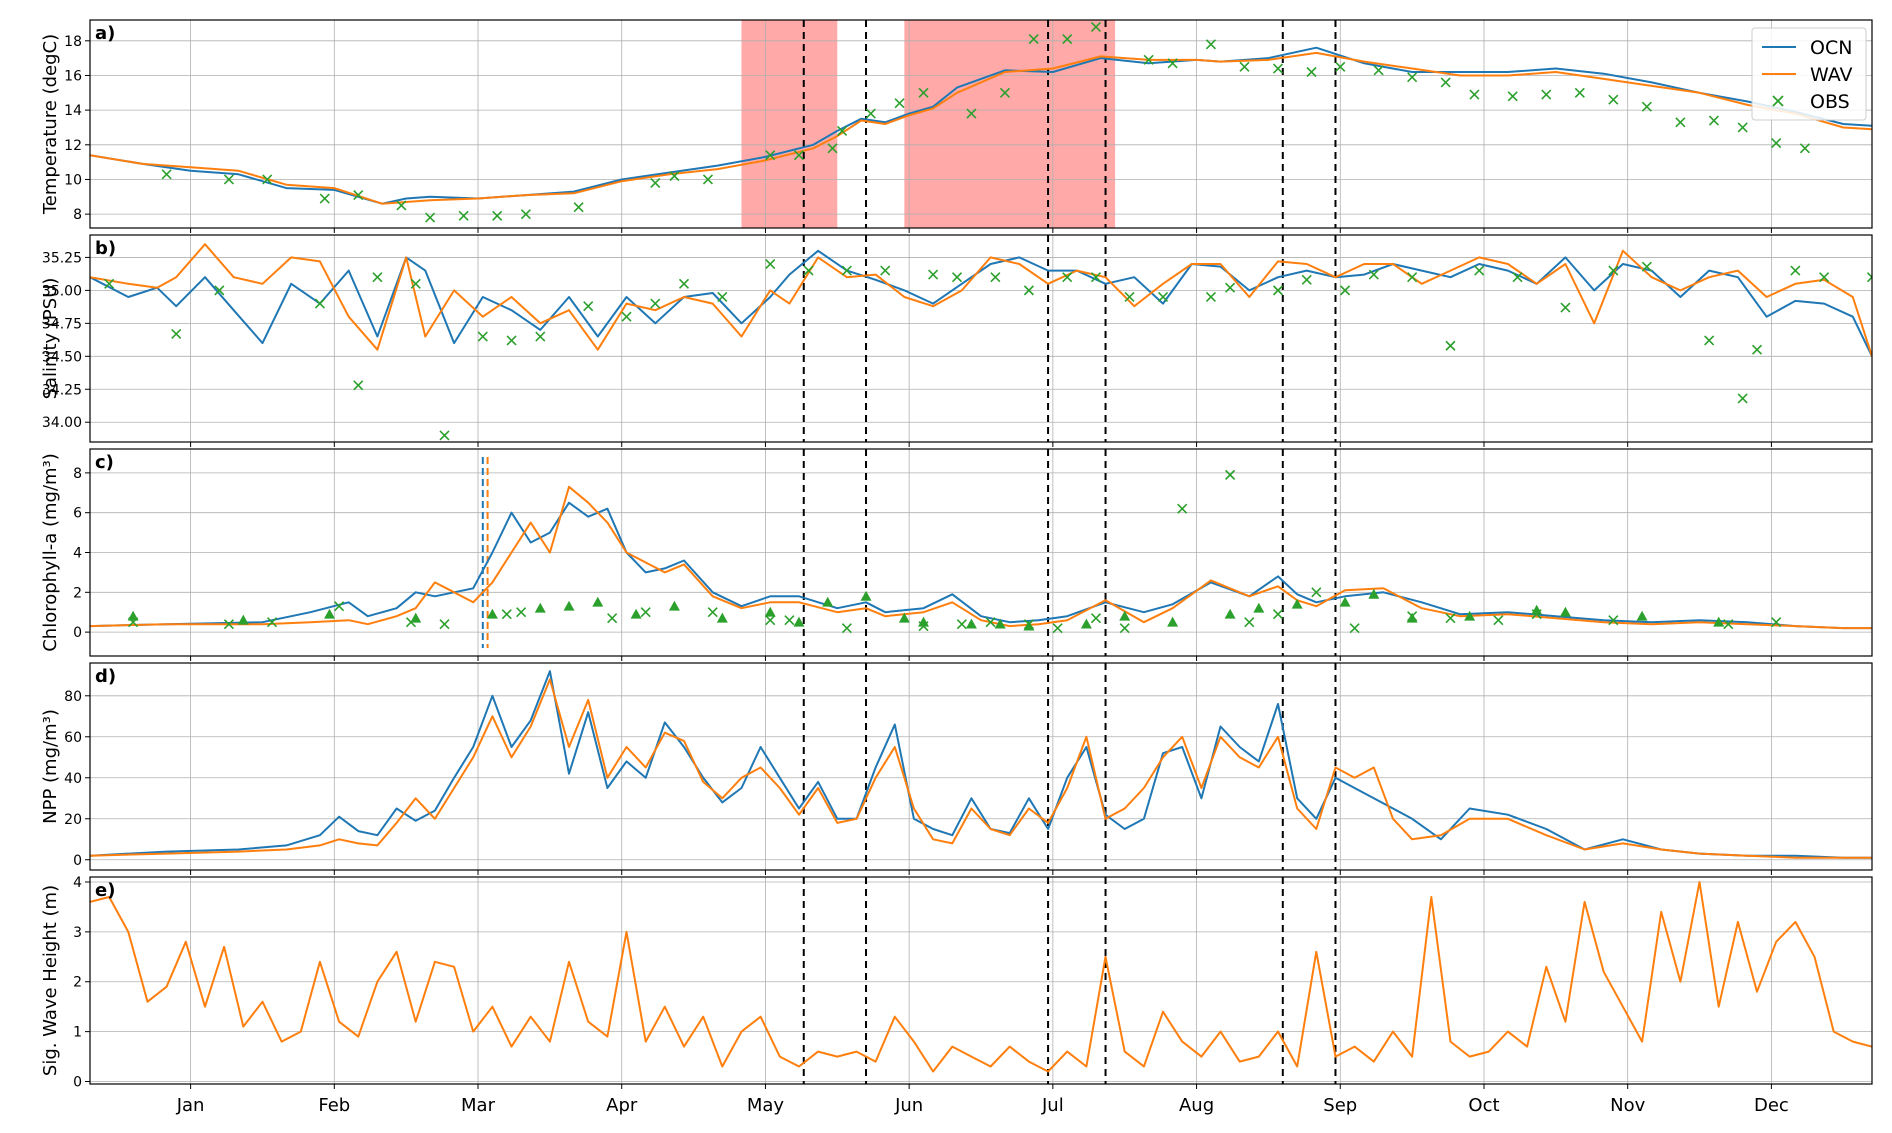  I want to click on y-tick-label: 0, so click(77, 1083).